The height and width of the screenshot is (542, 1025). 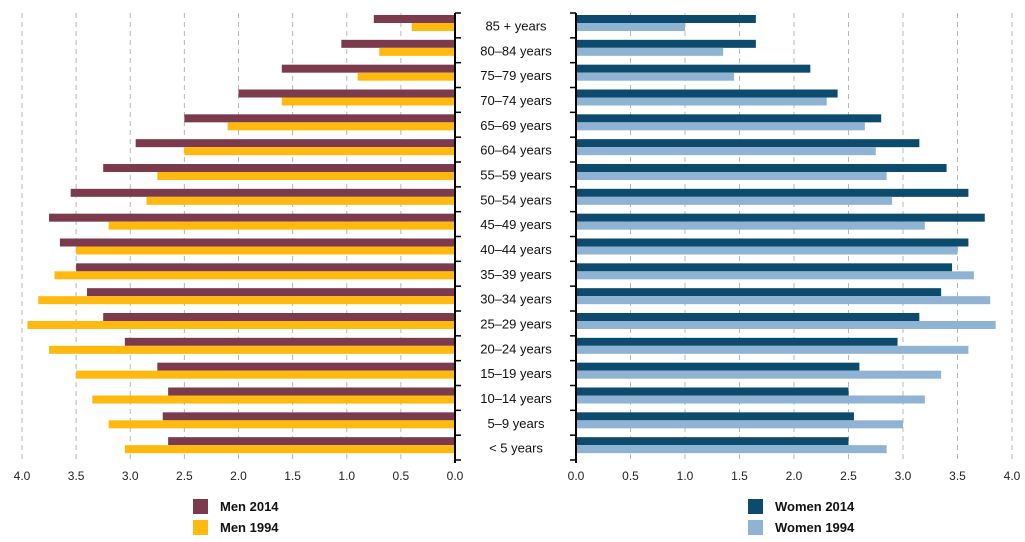 I want to click on bar-men-1994-30-34-years, so click(x=247, y=300).